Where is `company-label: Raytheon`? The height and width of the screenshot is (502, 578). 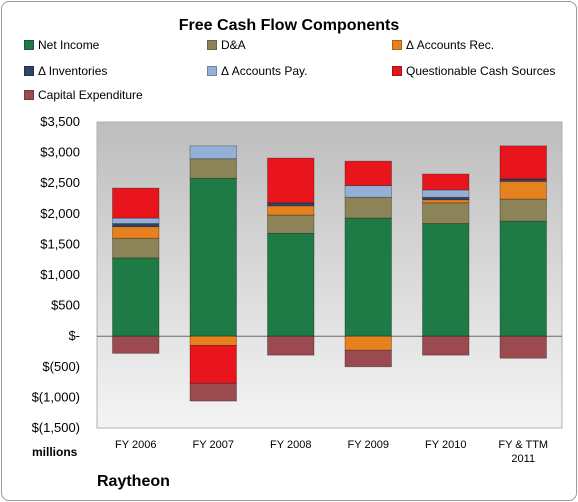
company-label: Raytheon is located at coordinates (133, 481).